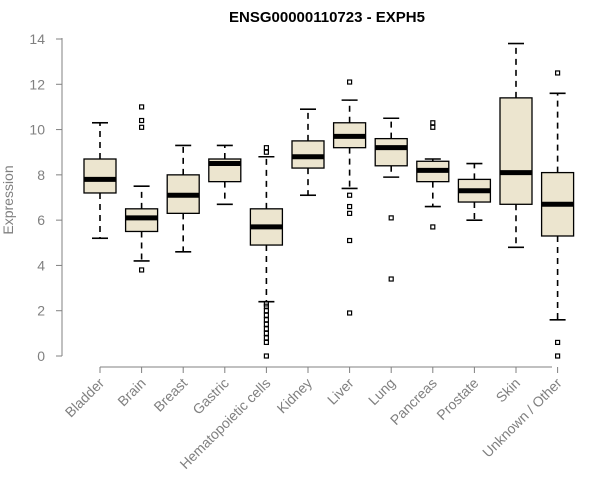 Image resolution: width=600 pixels, height=500 pixels. What do you see at coordinates (85, 398) in the screenshot?
I see `x-category-label: Bladder` at bounding box center [85, 398].